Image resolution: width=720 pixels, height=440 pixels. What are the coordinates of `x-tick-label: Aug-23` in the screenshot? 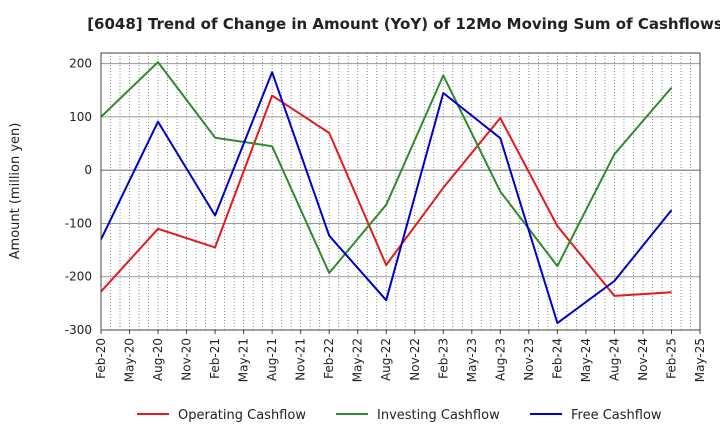 It's located at (500, 359).